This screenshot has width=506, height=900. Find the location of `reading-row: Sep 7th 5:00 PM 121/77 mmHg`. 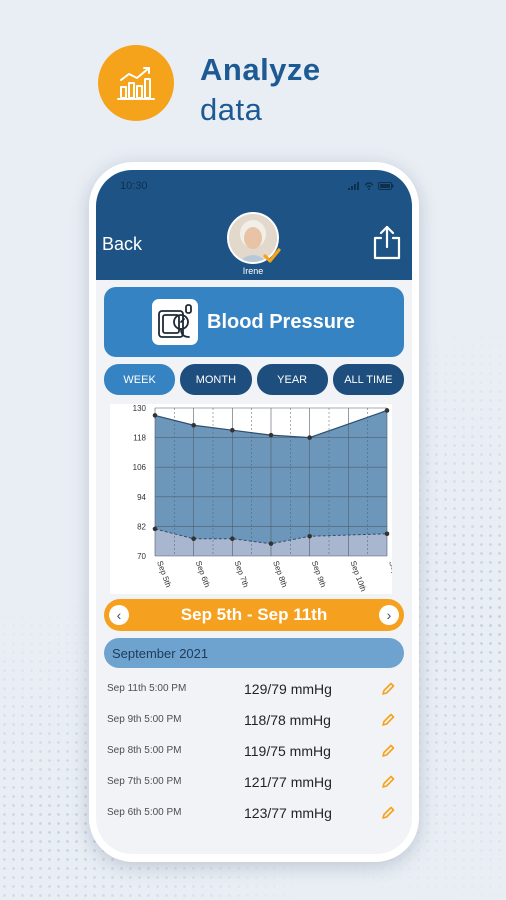

reading-row: Sep 7th 5:00 PM 121/77 mmHg is located at coordinates (254, 781).